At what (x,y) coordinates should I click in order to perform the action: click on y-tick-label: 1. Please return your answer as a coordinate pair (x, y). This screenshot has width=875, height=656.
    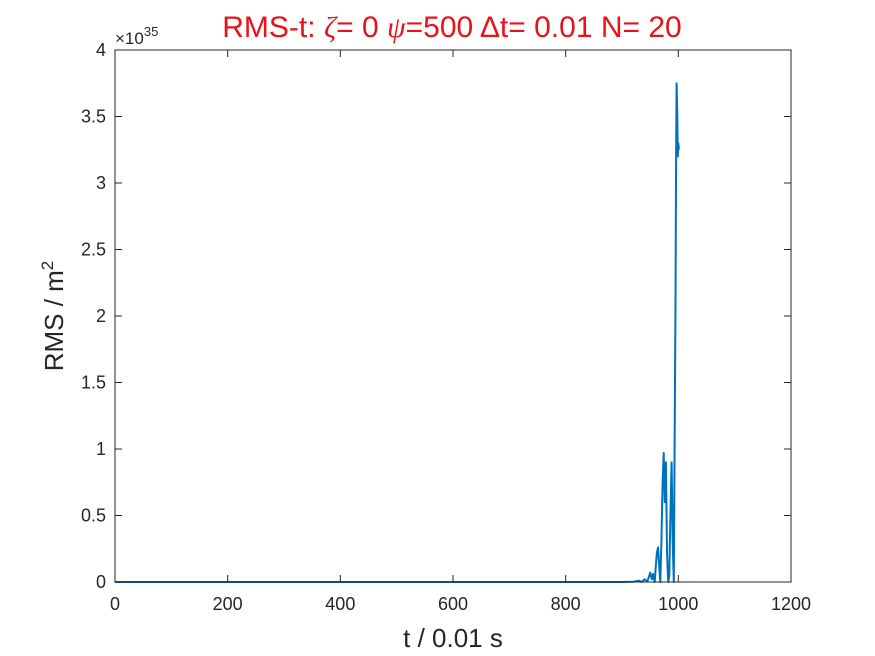
    Looking at the image, I should click on (101, 449).